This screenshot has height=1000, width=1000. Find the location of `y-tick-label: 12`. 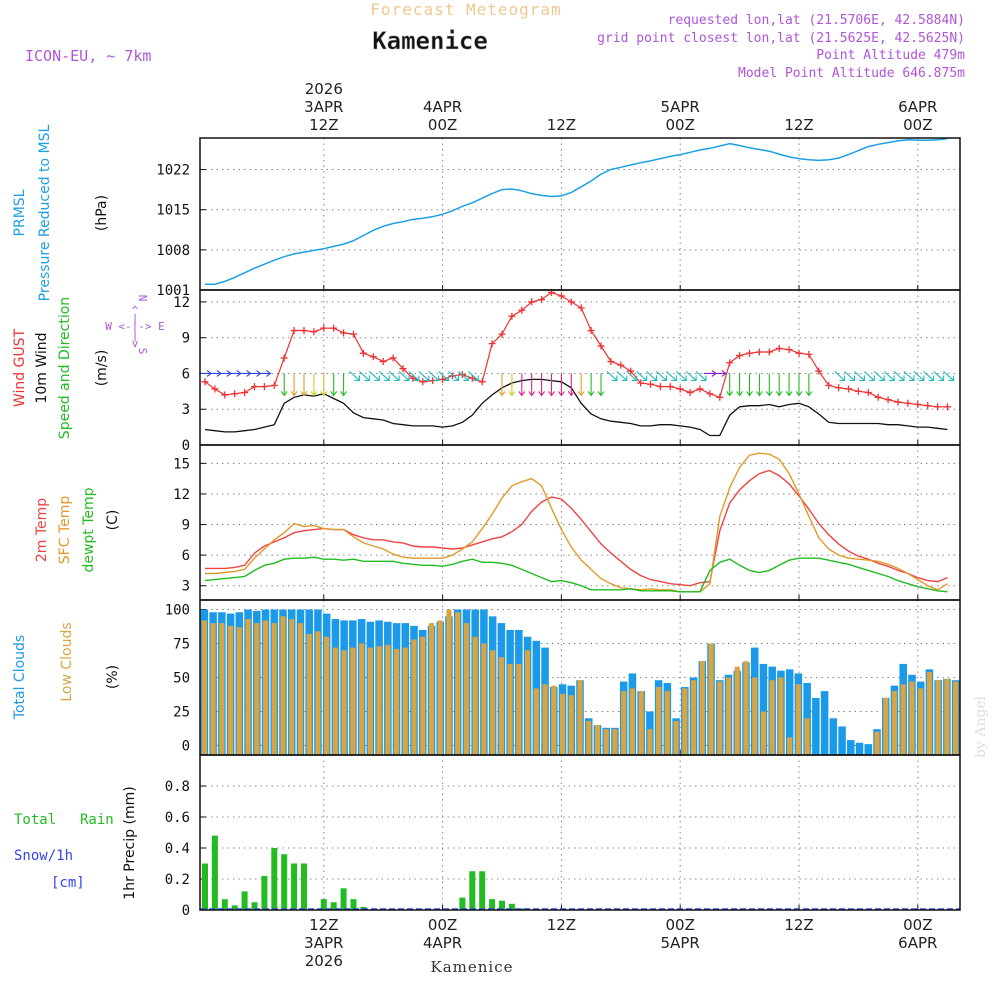

y-tick-label: 12 is located at coordinates (181, 495).